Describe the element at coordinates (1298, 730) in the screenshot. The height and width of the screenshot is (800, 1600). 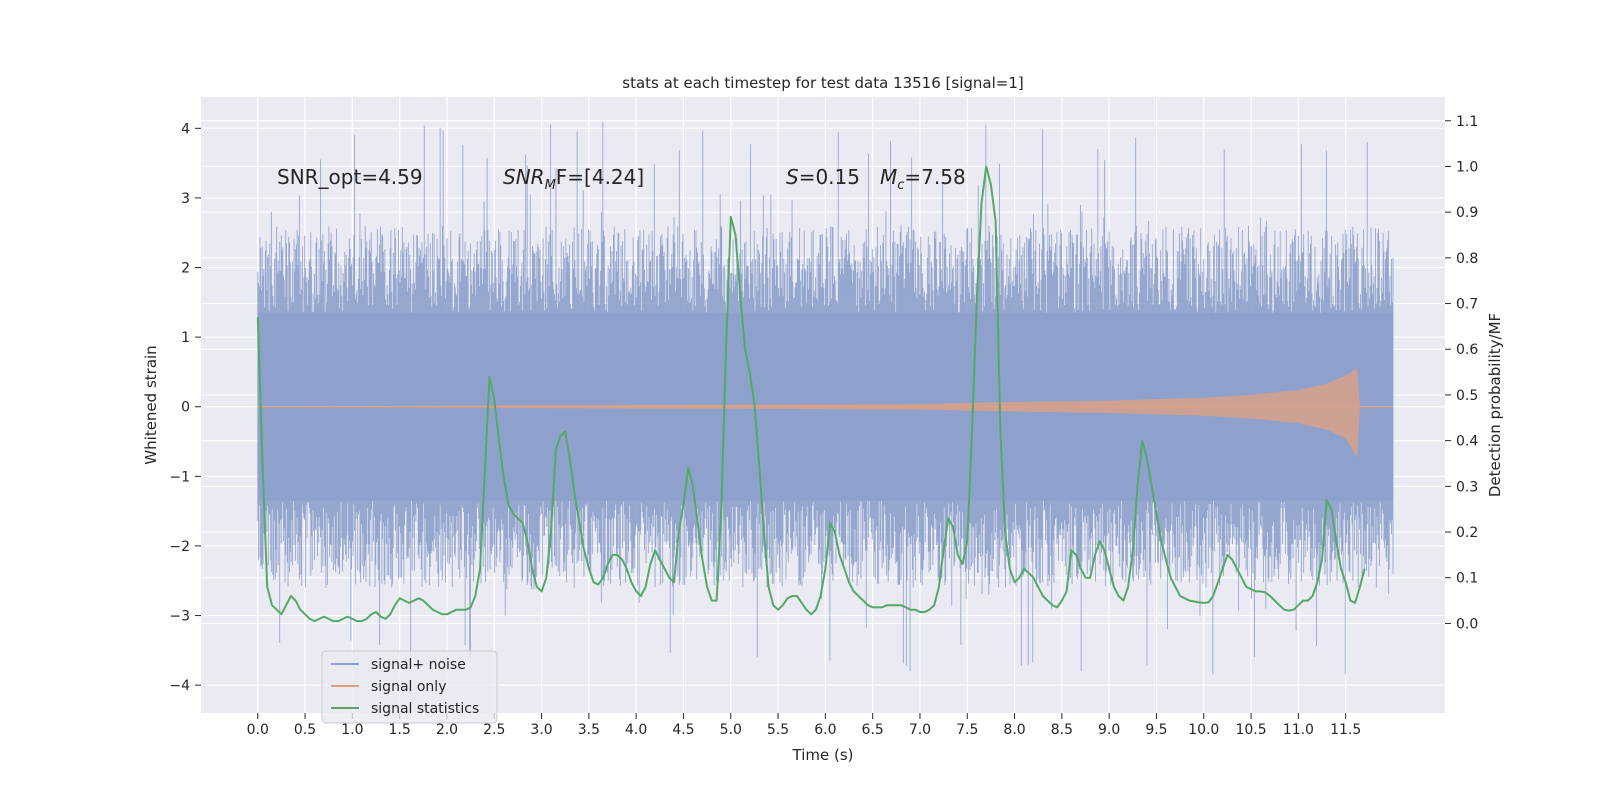
I see `x-tick-label: 11.0` at that location.